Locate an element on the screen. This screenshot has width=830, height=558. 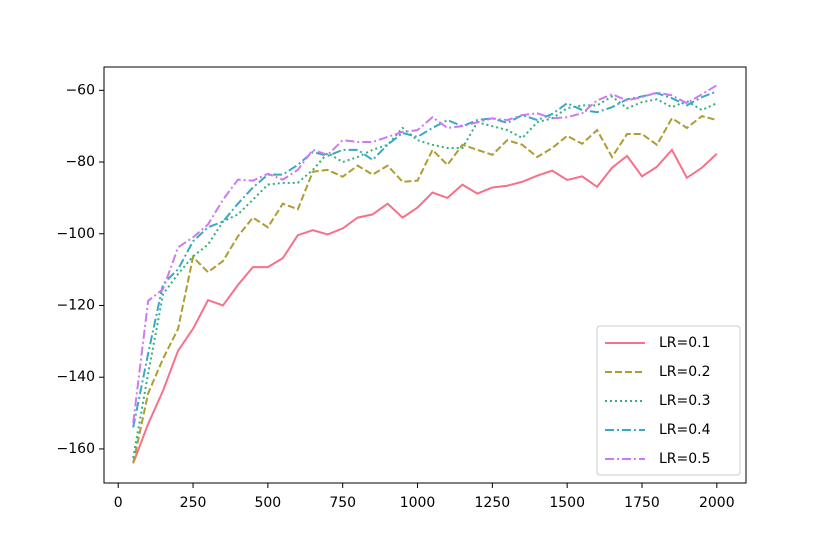
x-tick-label: 2000 is located at coordinates (717, 503).